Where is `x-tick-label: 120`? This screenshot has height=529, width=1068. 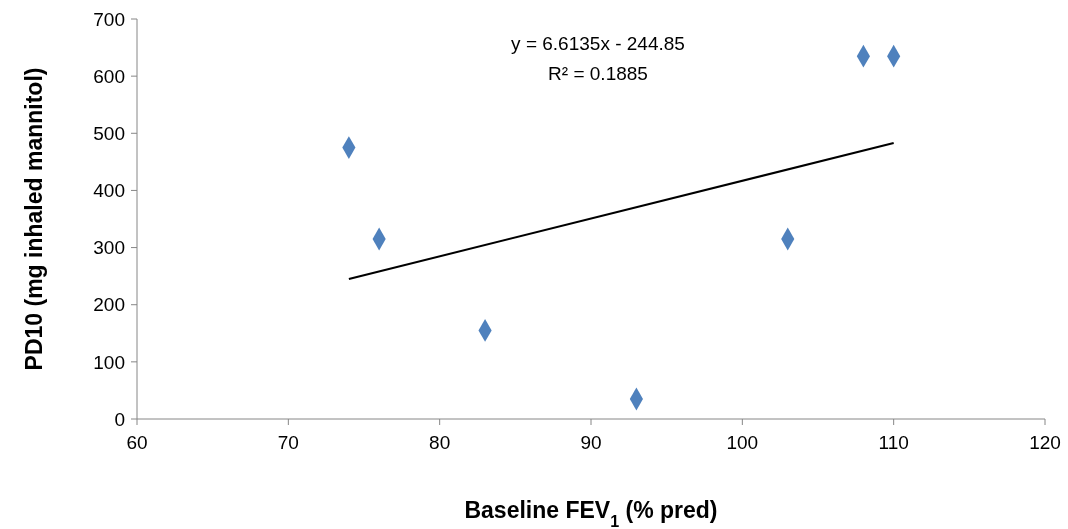
x-tick-label: 120 is located at coordinates (1045, 442).